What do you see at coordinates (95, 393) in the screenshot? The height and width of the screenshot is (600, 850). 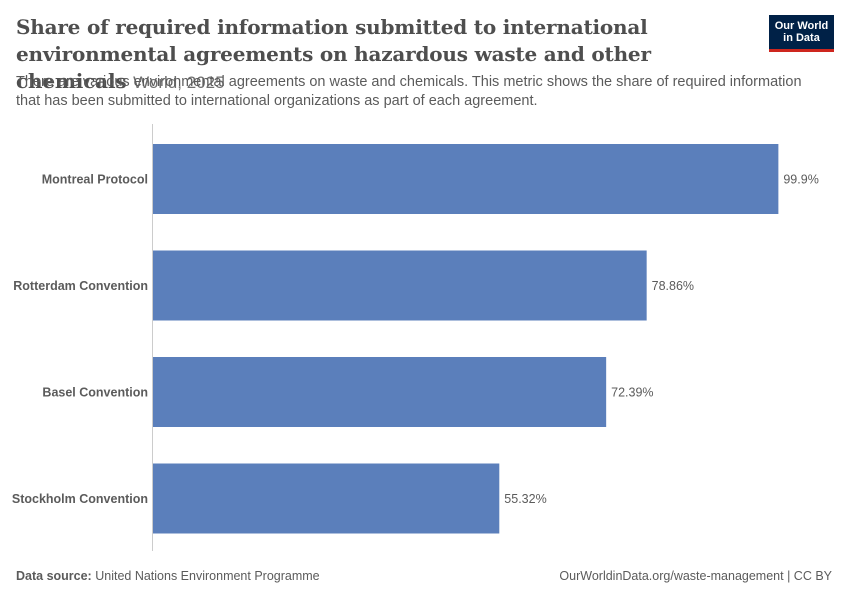 I see `category-label: Basel Convention` at bounding box center [95, 393].